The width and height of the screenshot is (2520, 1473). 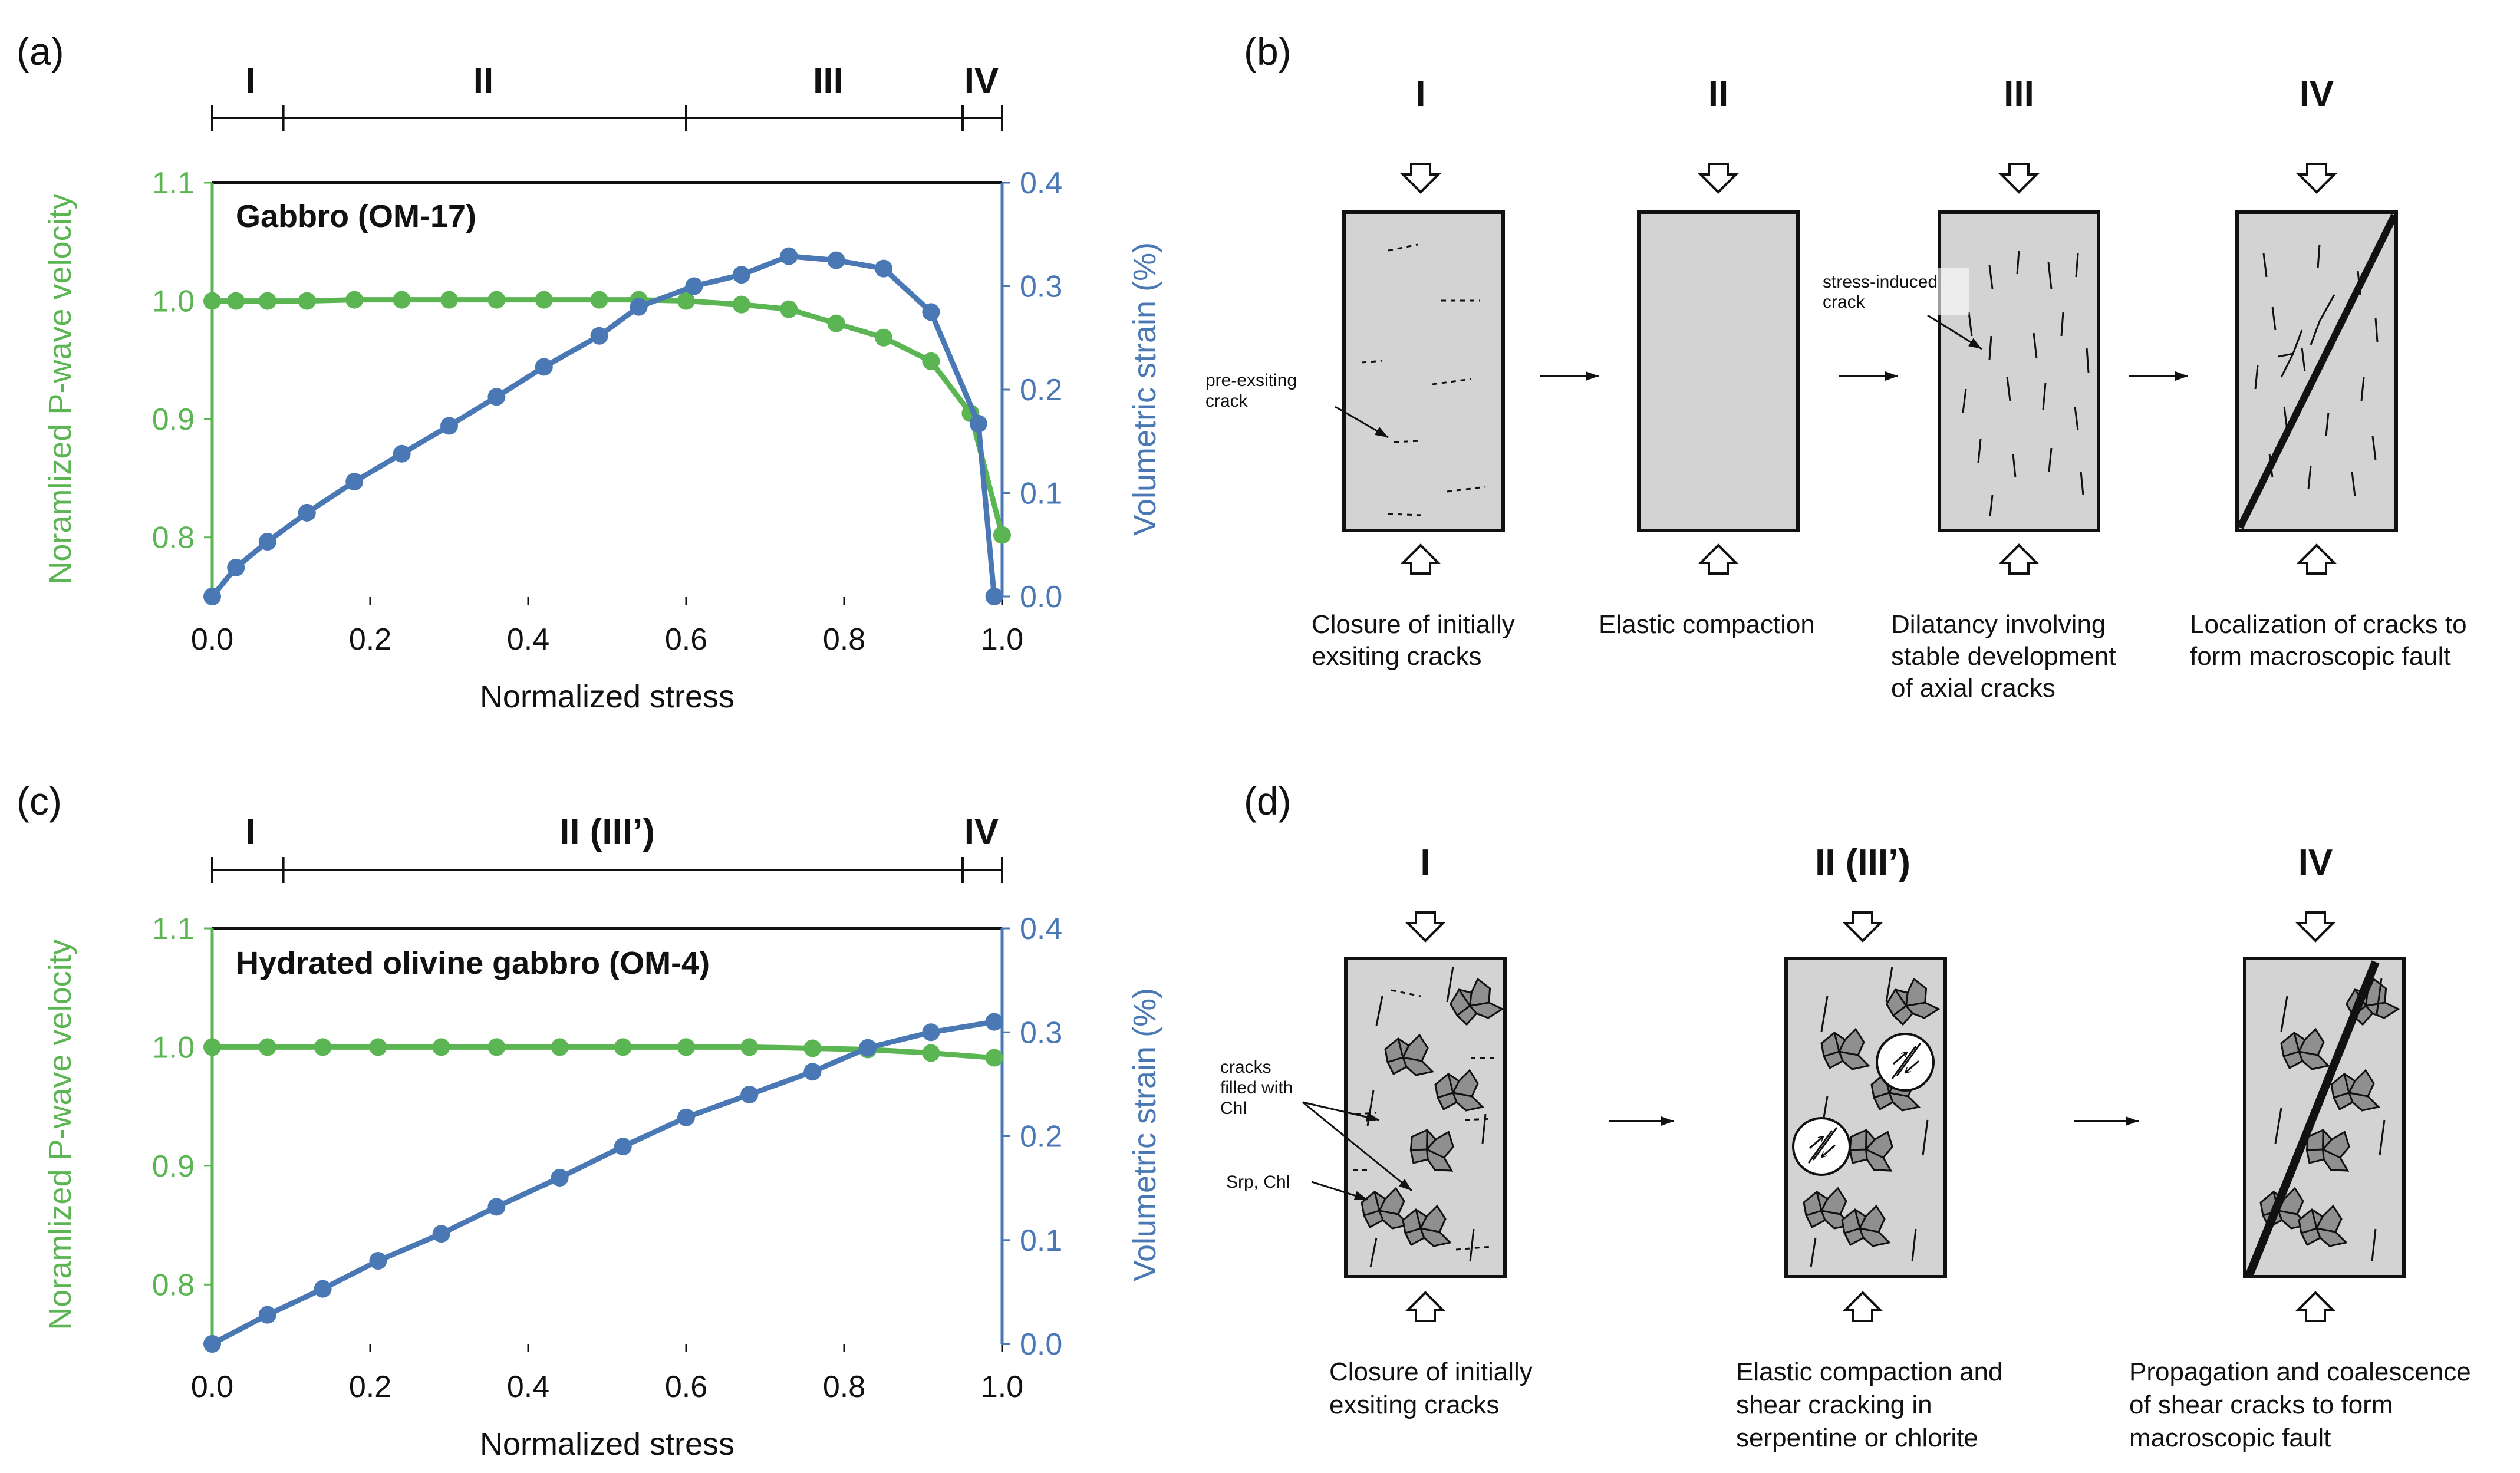 What do you see at coordinates (39, 801) in the screenshot?
I see `panel-label-c: (c)` at bounding box center [39, 801].